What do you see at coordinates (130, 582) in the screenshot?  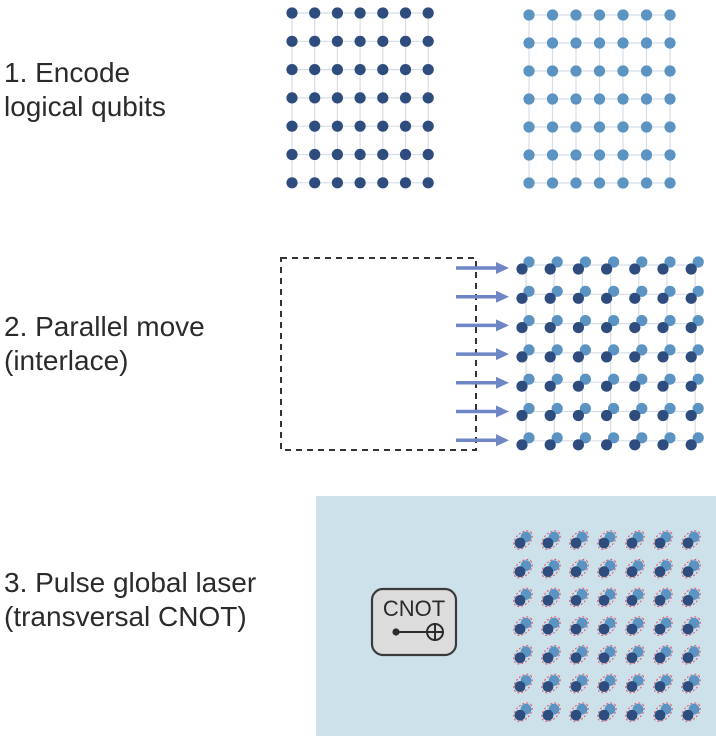 I see `step-3-title: 3. Pulse global laser` at bounding box center [130, 582].